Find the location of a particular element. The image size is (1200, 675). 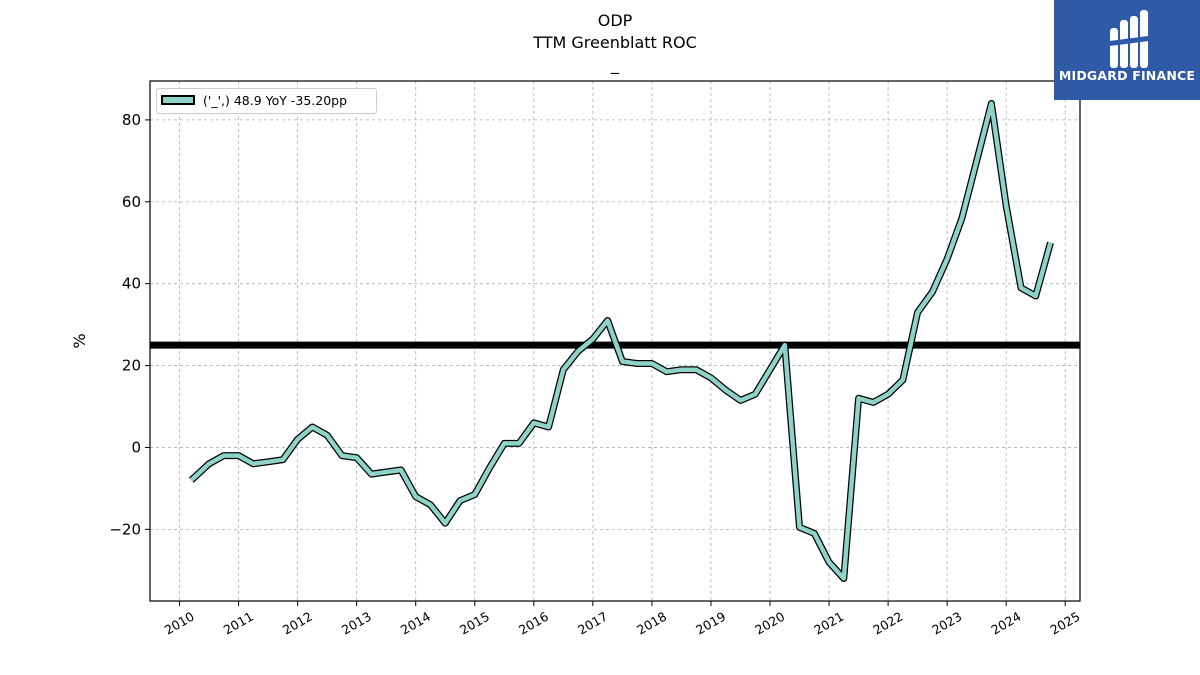

x-tick-label: 2017 is located at coordinates (592, 623).